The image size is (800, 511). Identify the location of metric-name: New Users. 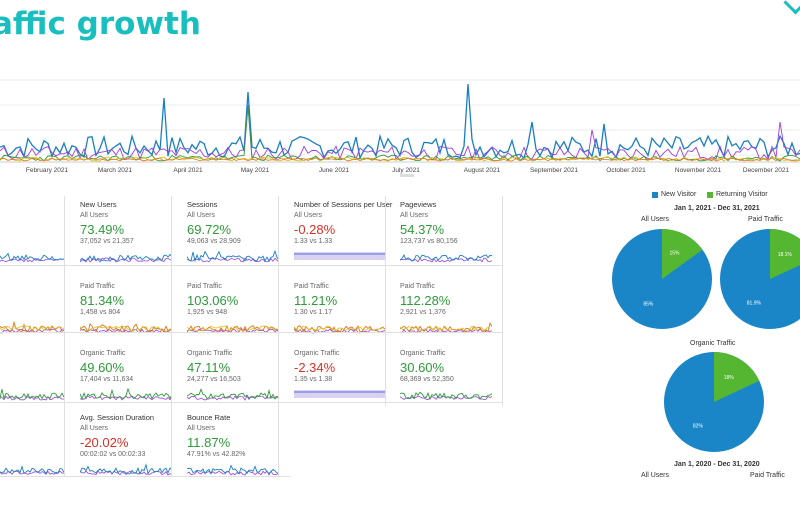
(98, 204).